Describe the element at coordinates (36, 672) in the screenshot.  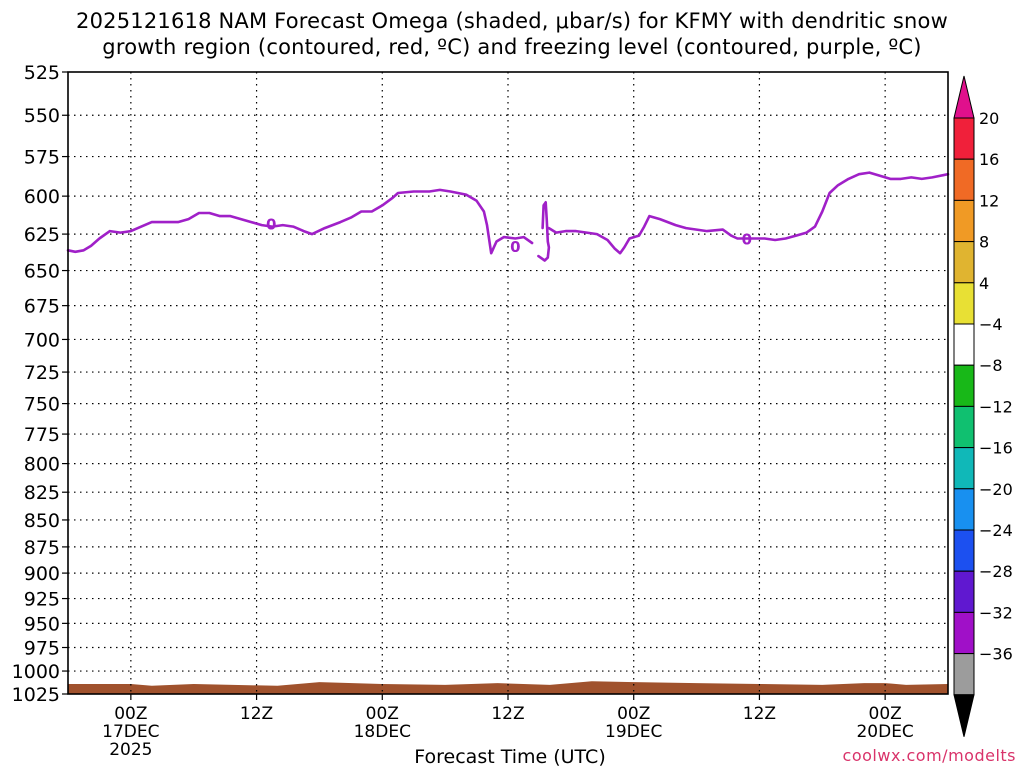
I see `y-tick-label: 1000` at that location.